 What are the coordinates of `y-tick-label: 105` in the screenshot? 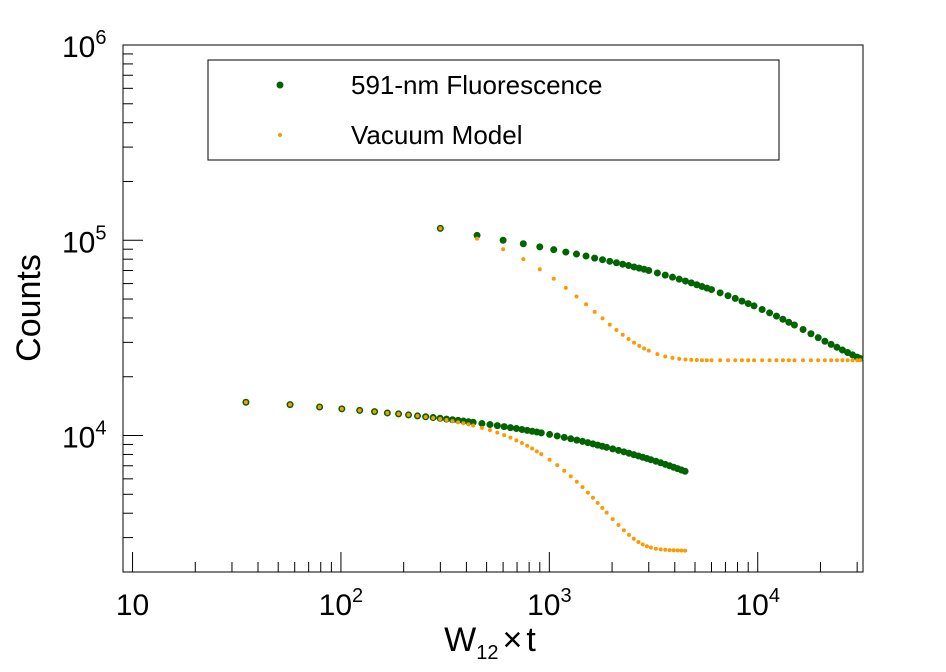 It's located at (84, 240).